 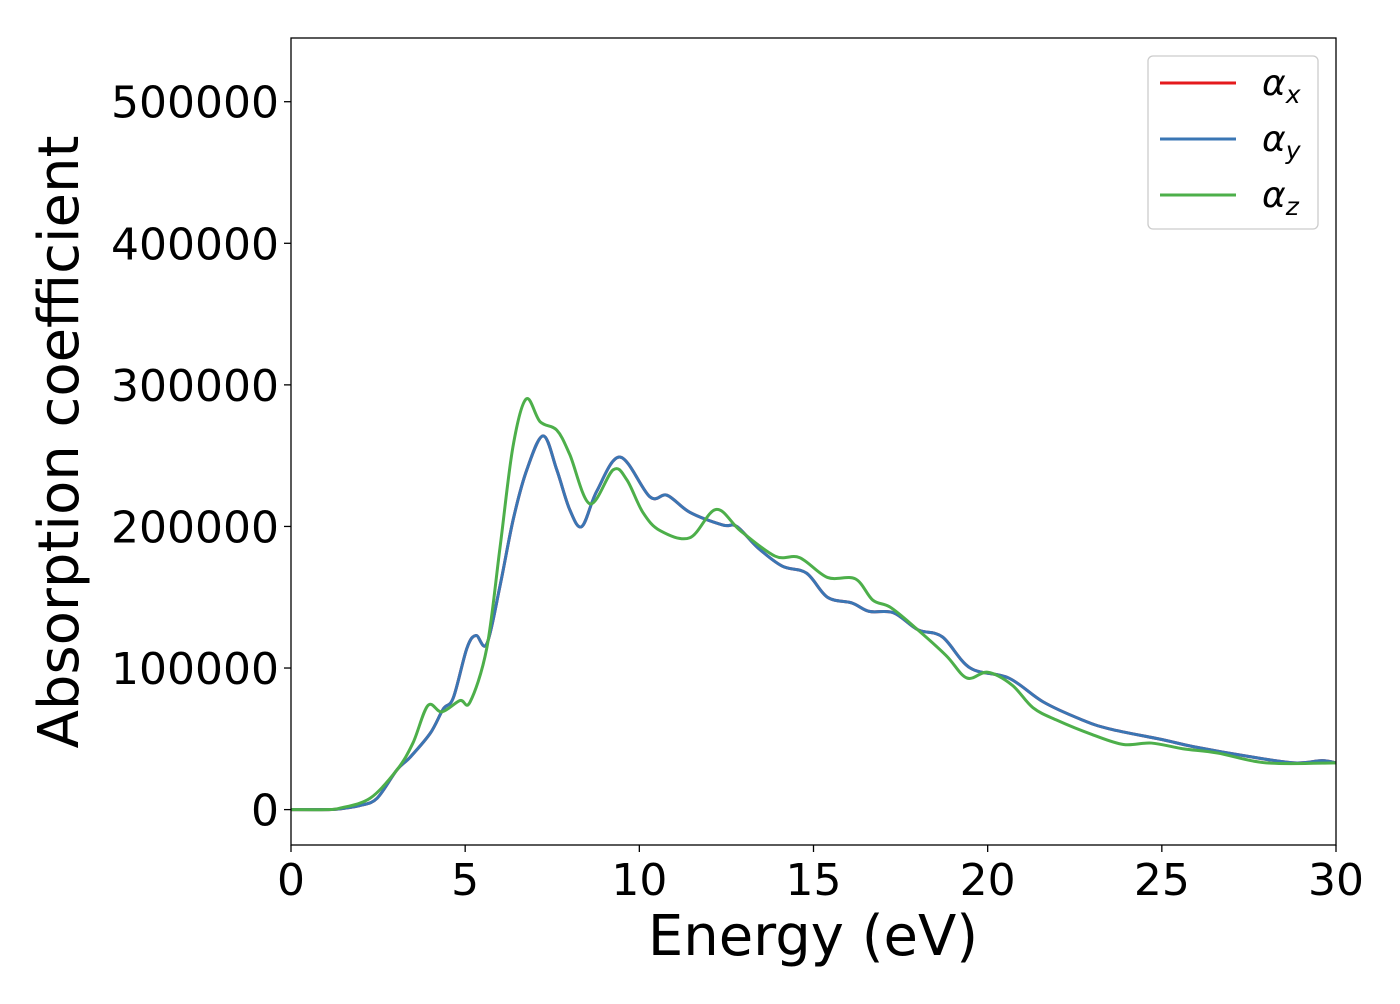 What do you see at coordinates (195, 527) in the screenshot?
I see `y-tick-label: 200000` at bounding box center [195, 527].